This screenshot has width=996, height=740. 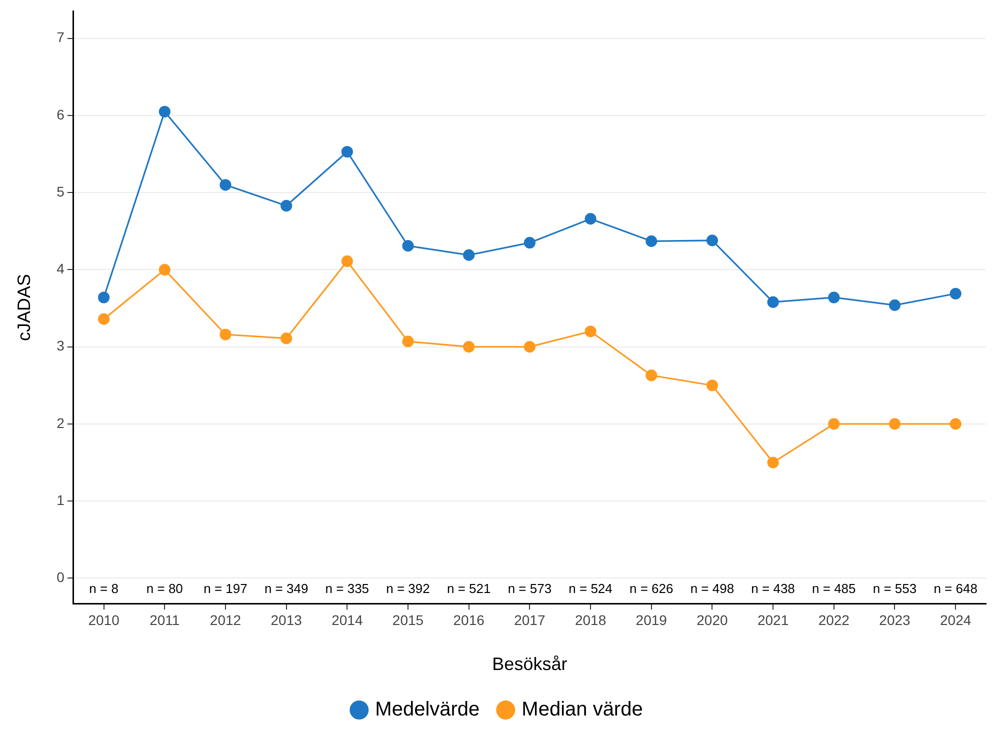 I want to click on x-tick-label: 2014, so click(x=347, y=620).